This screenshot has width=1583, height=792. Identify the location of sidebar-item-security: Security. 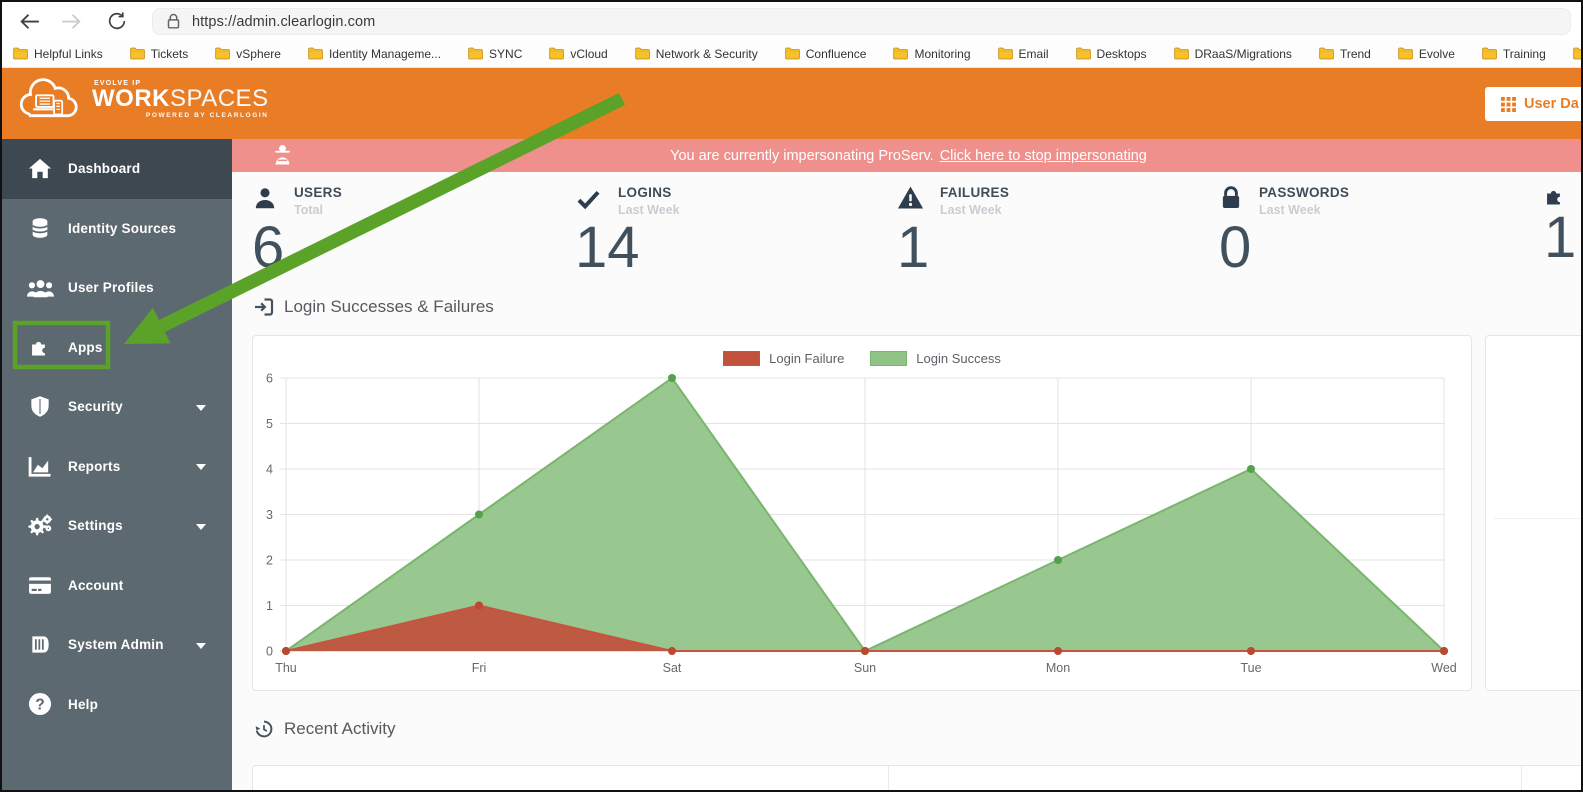
(117, 407).